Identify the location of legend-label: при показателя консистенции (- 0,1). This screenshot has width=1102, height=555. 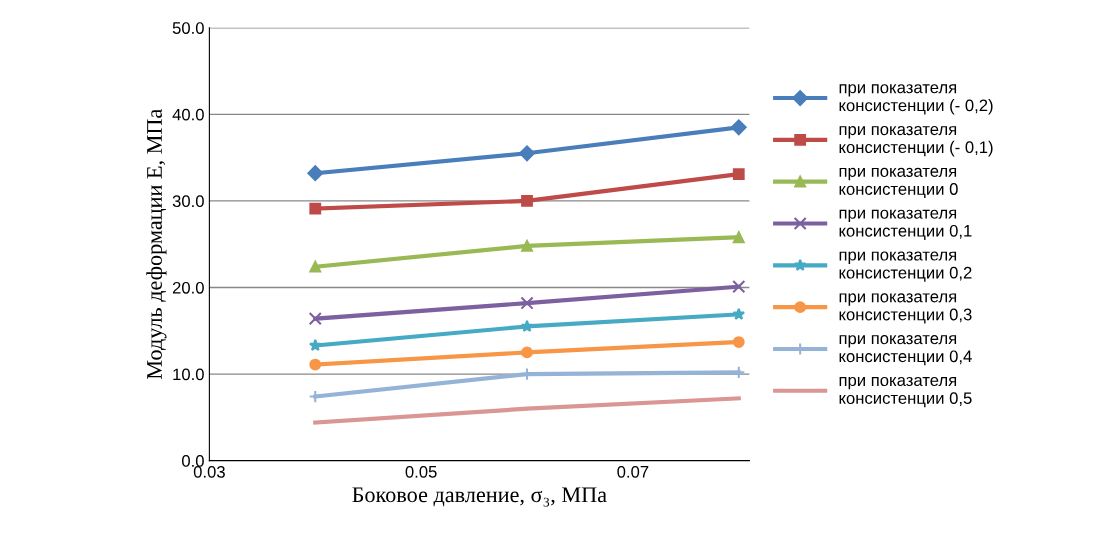
(916, 141).